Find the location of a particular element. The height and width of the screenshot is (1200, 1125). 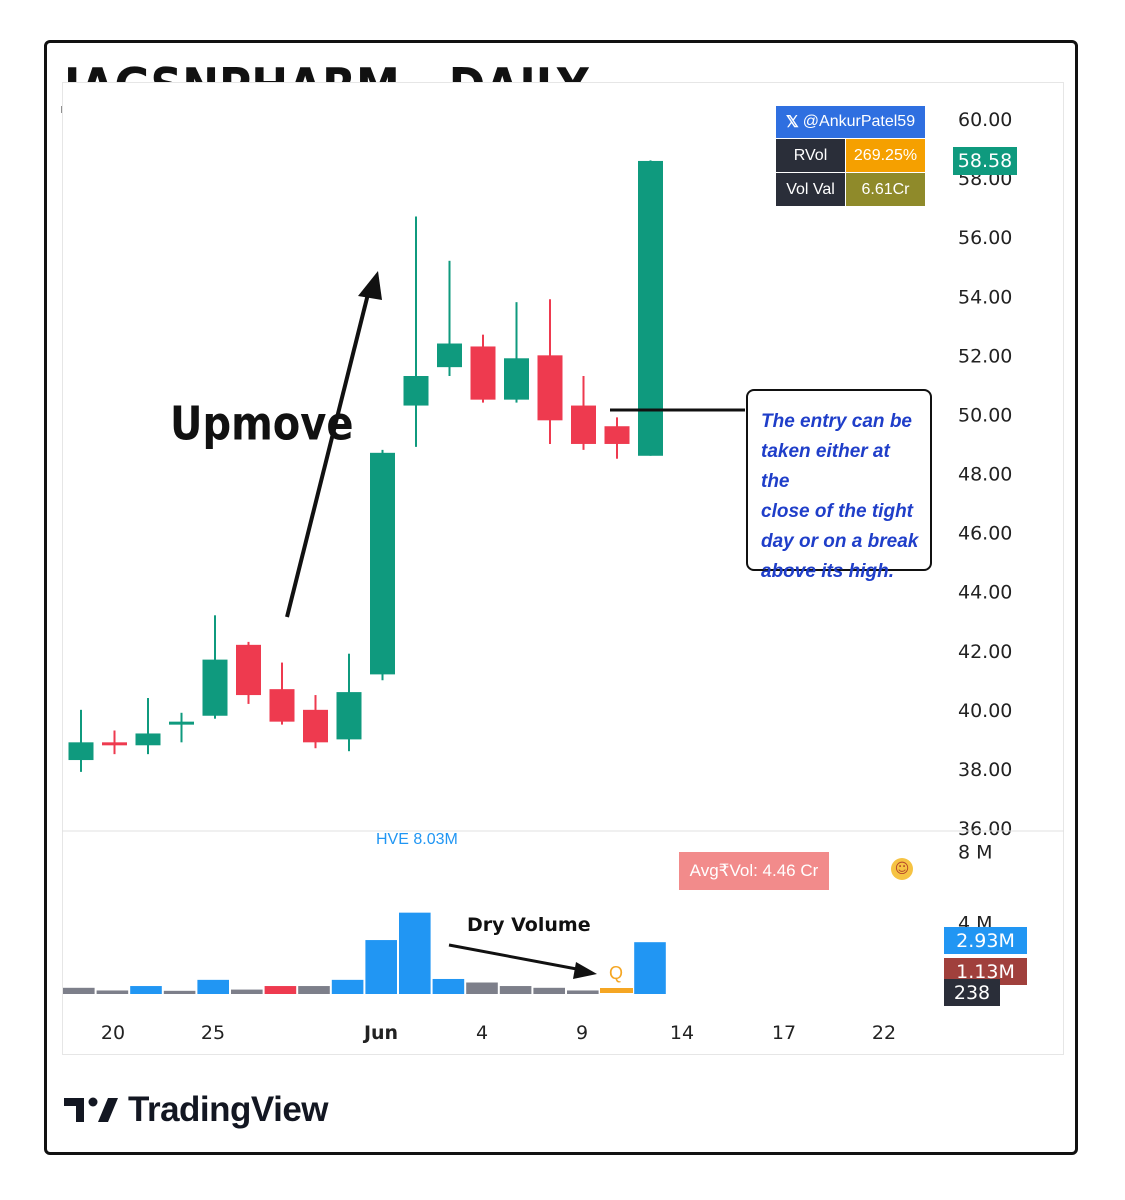

x-tick-label: 17 is located at coordinates (784, 1033).